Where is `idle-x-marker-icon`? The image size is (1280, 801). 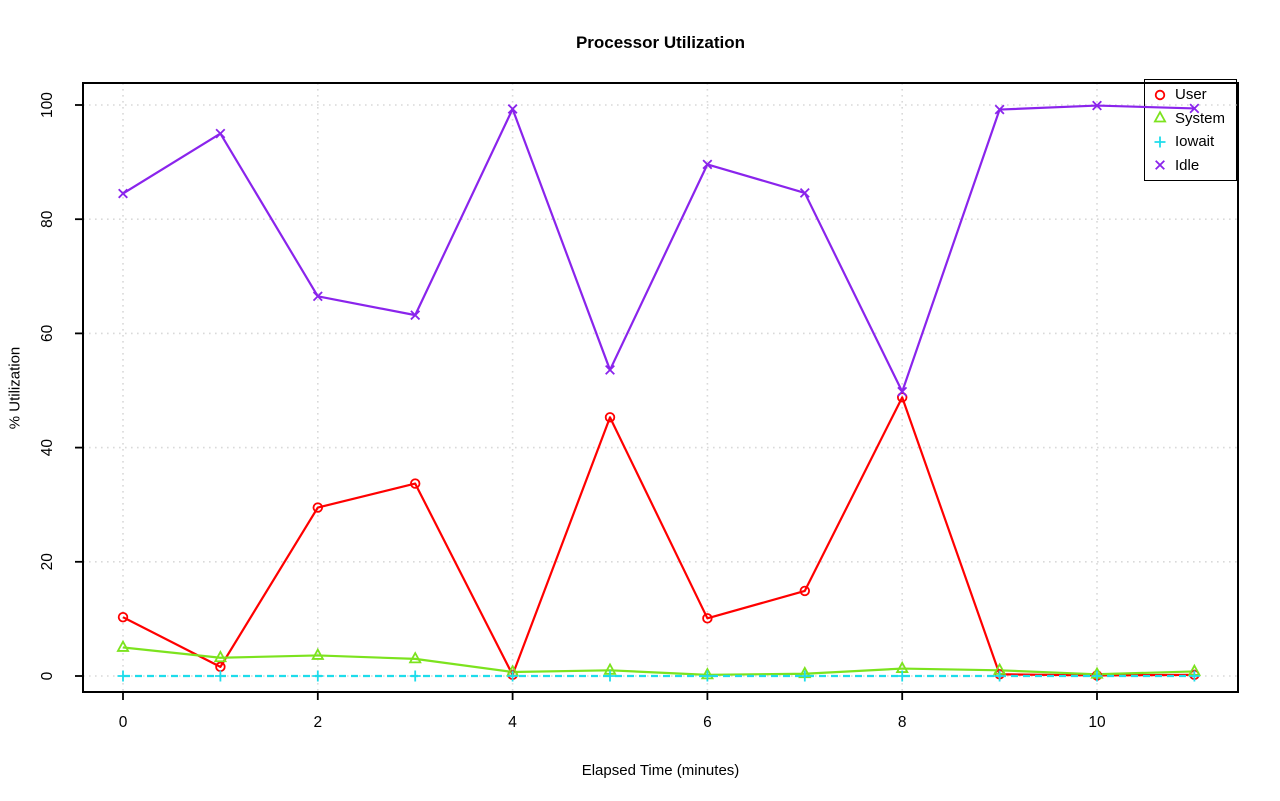 idle-x-marker-icon is located at coordinates (1160, 165).